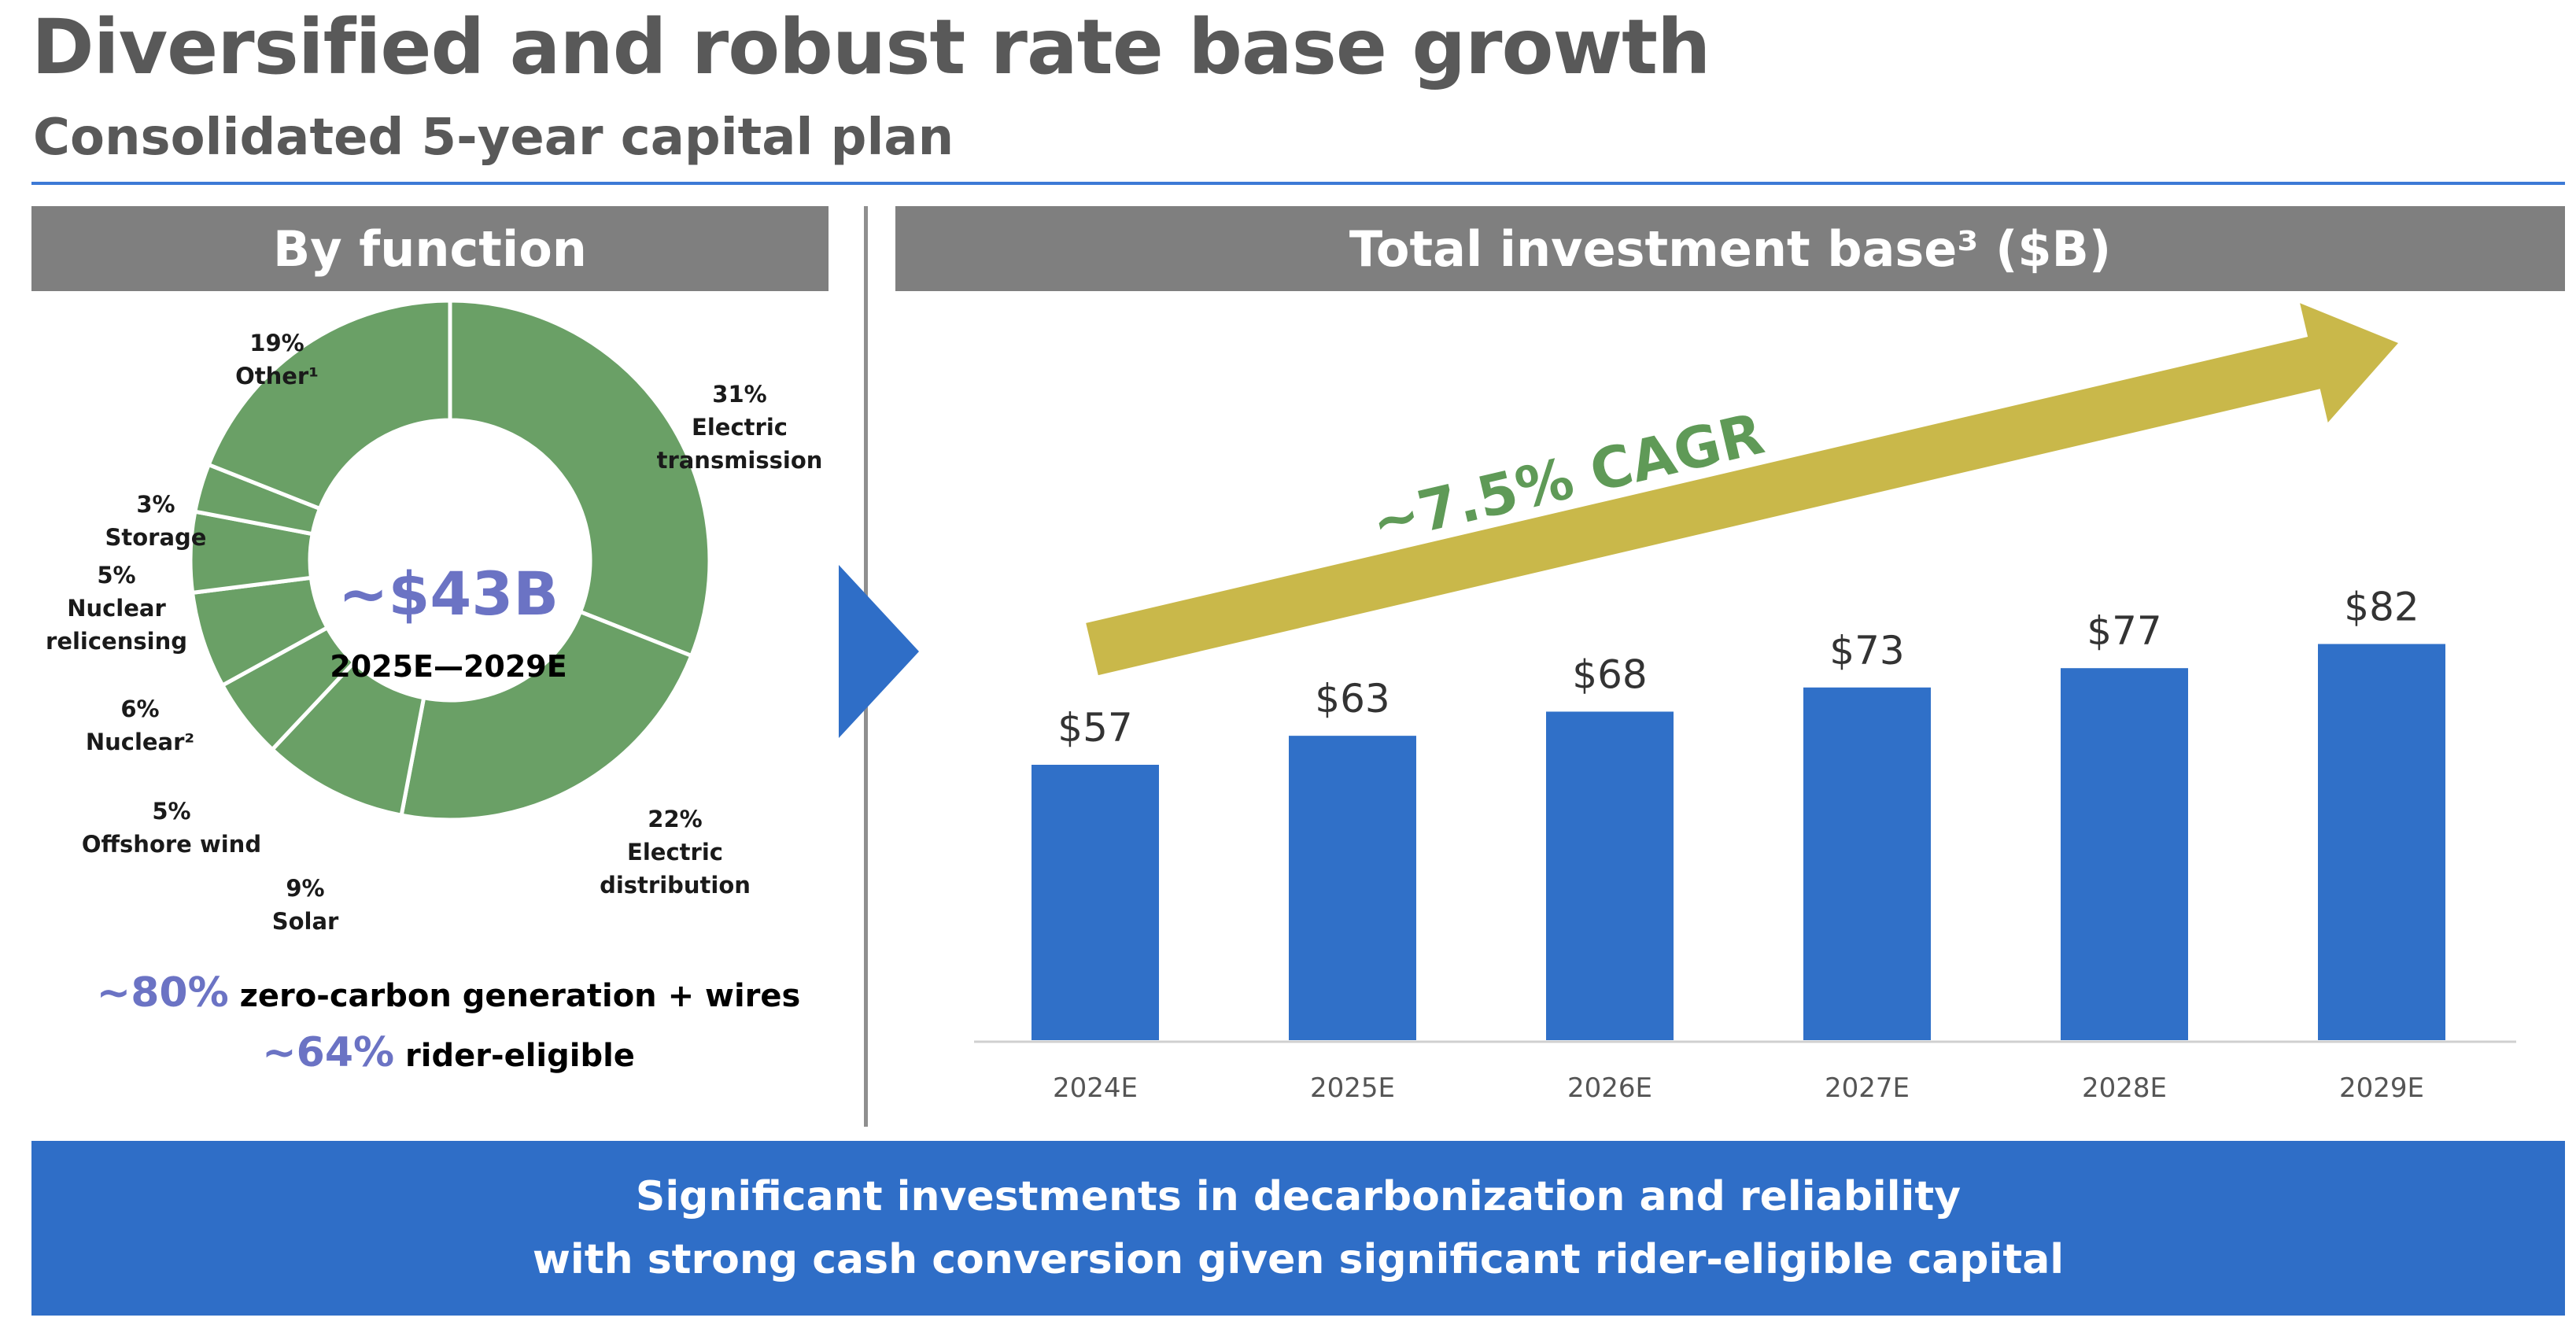 The width and height of the screenshot is (2576, 1336). I want to click on donut-label-line: Storage, so click(156, 538).